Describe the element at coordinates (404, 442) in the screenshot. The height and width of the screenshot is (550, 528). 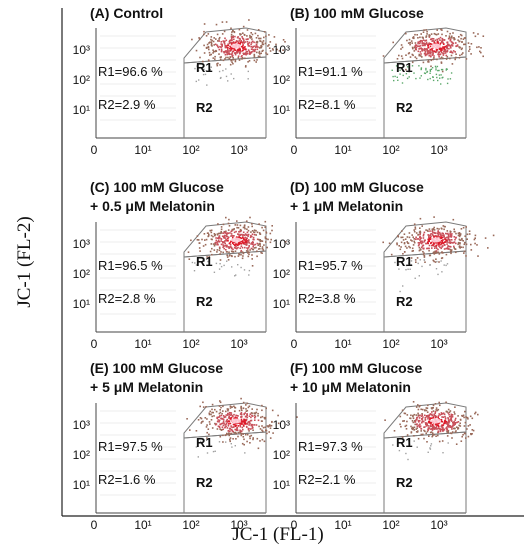
I see `gate-r1-label: R1` at that location.